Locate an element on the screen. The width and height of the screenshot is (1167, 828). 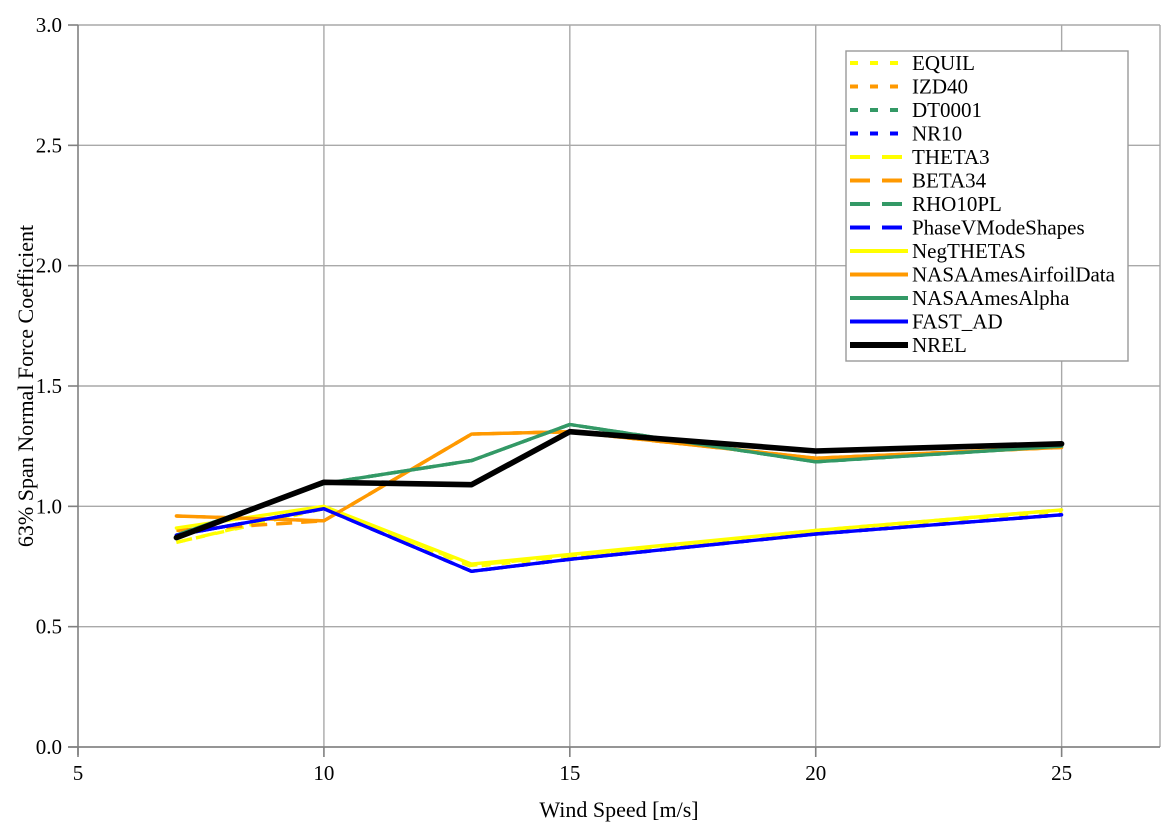
legend-label-RHO10PL: RHO10PL is located at coordinates (957, 204).